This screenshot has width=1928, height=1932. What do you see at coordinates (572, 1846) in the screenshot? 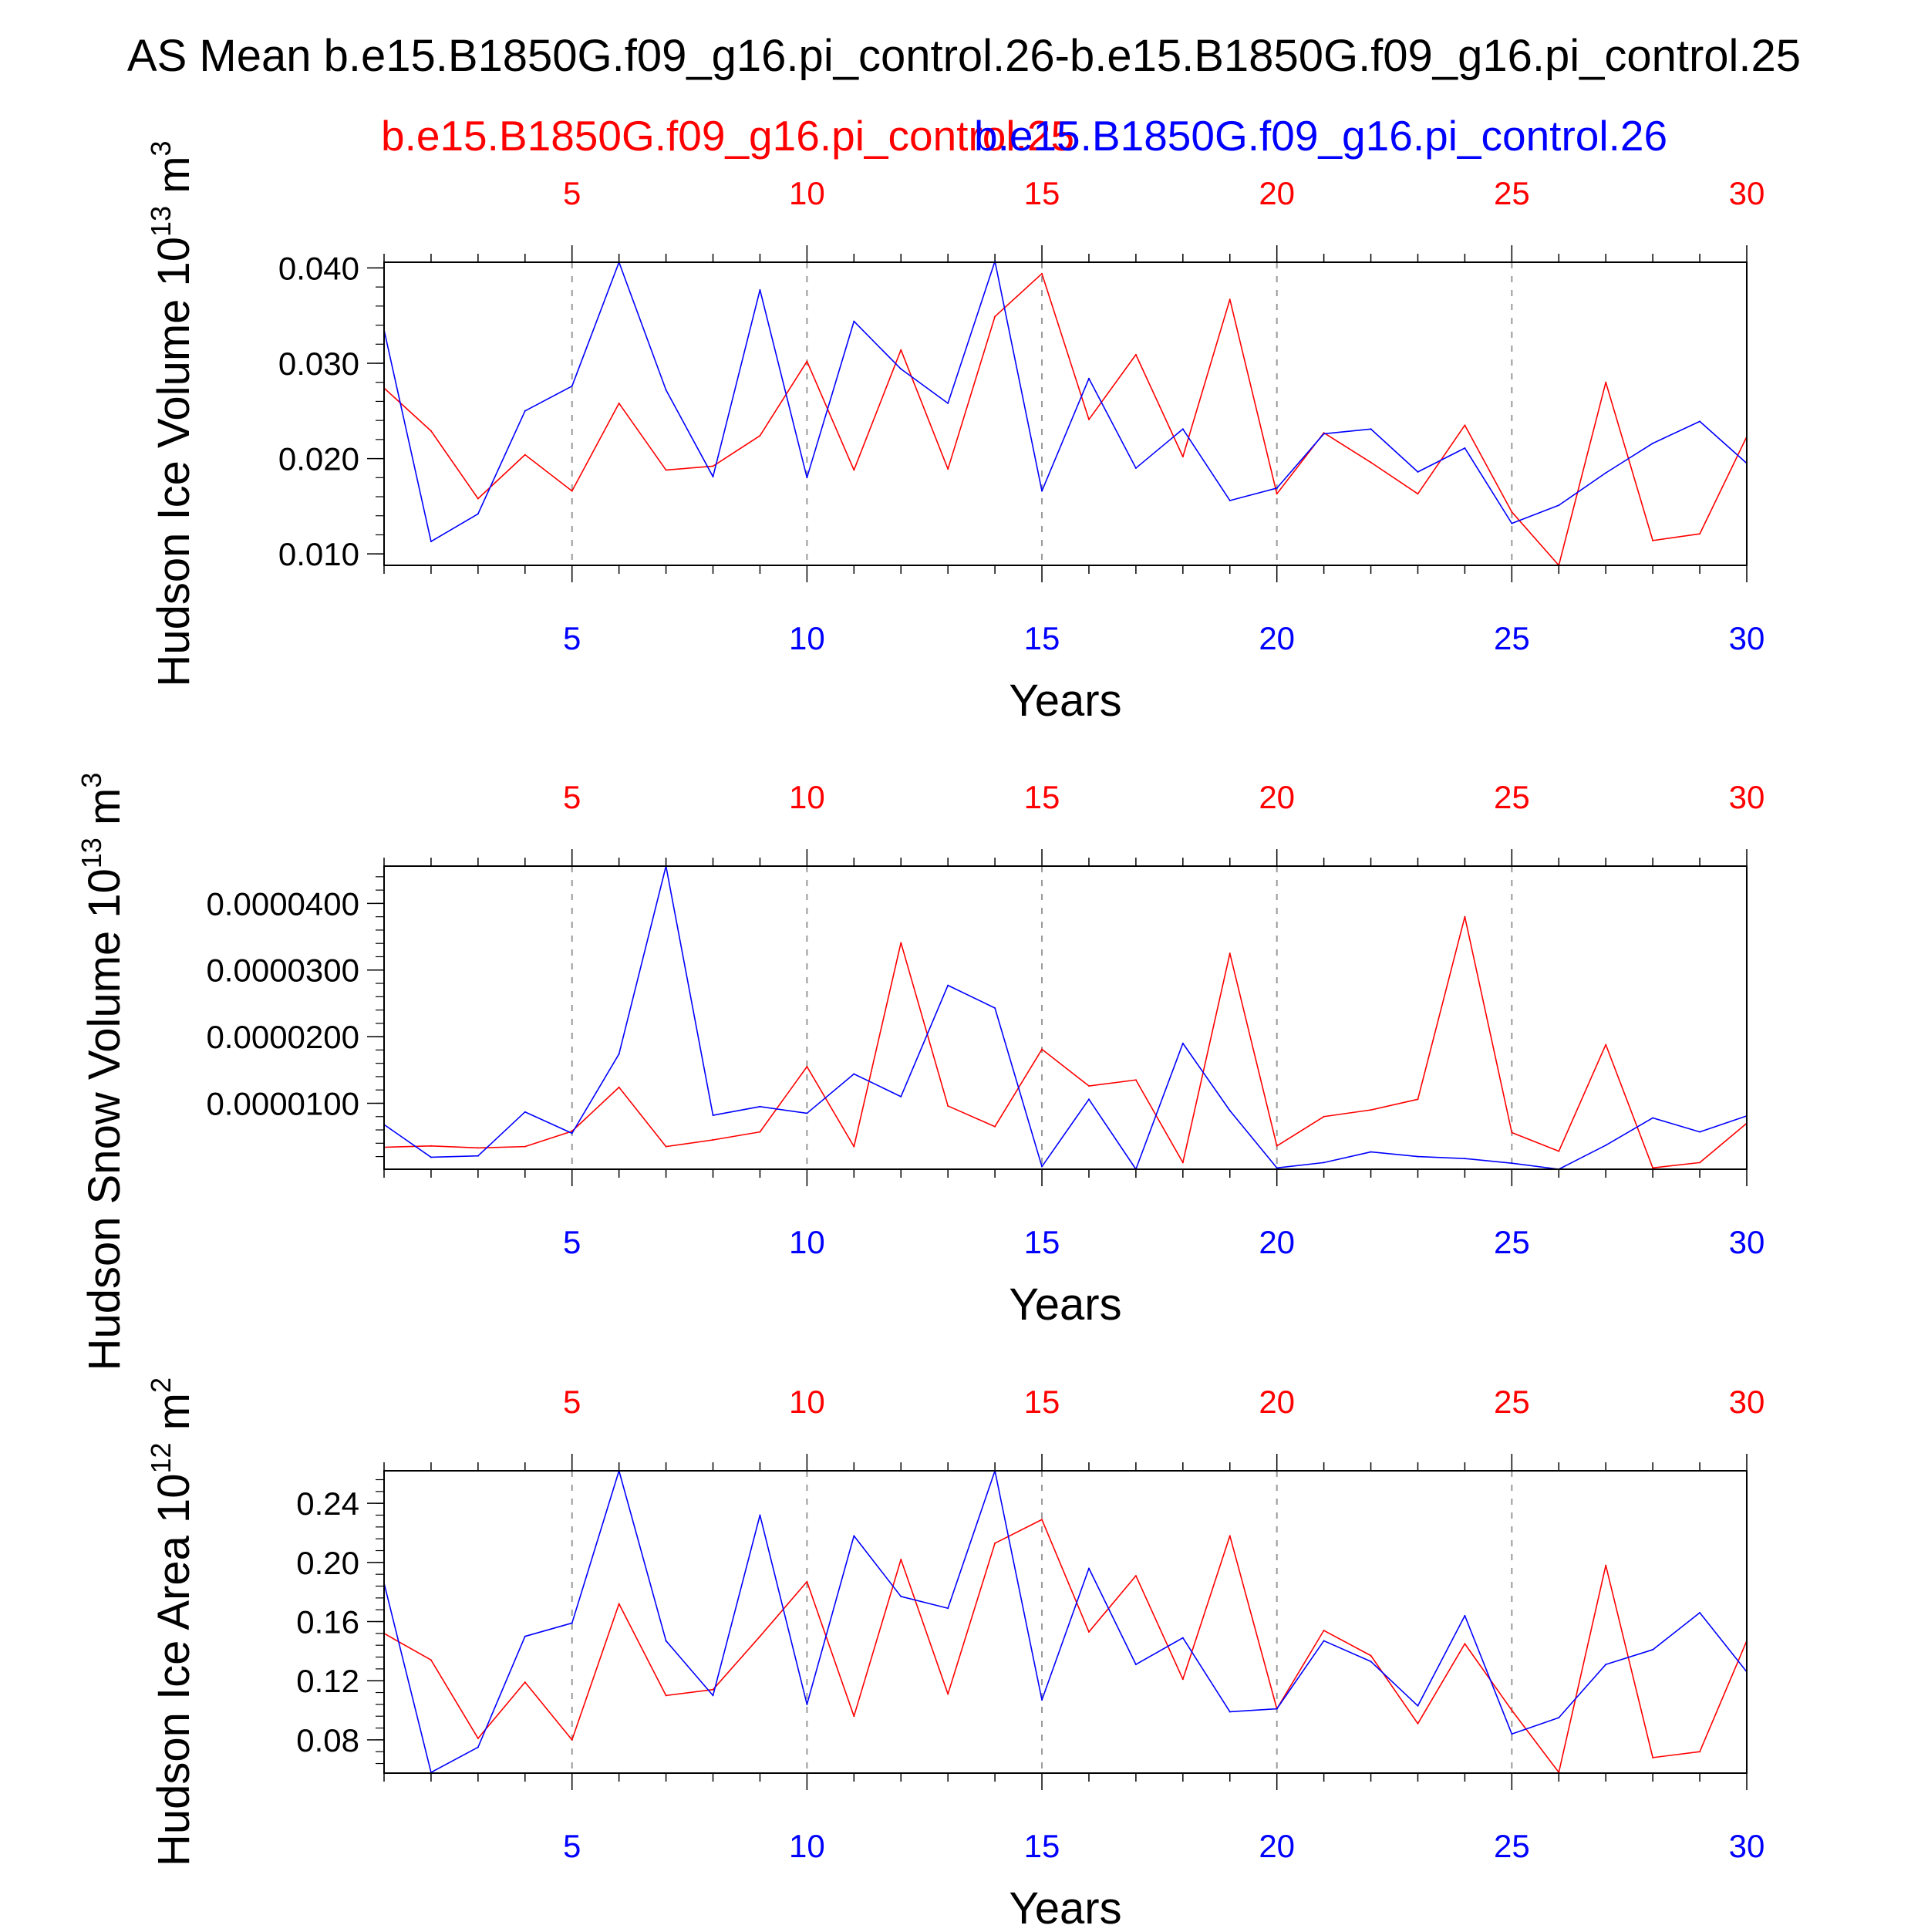
I see `x-tick-label-bottom: 5` at bounding box center [572, 1846].